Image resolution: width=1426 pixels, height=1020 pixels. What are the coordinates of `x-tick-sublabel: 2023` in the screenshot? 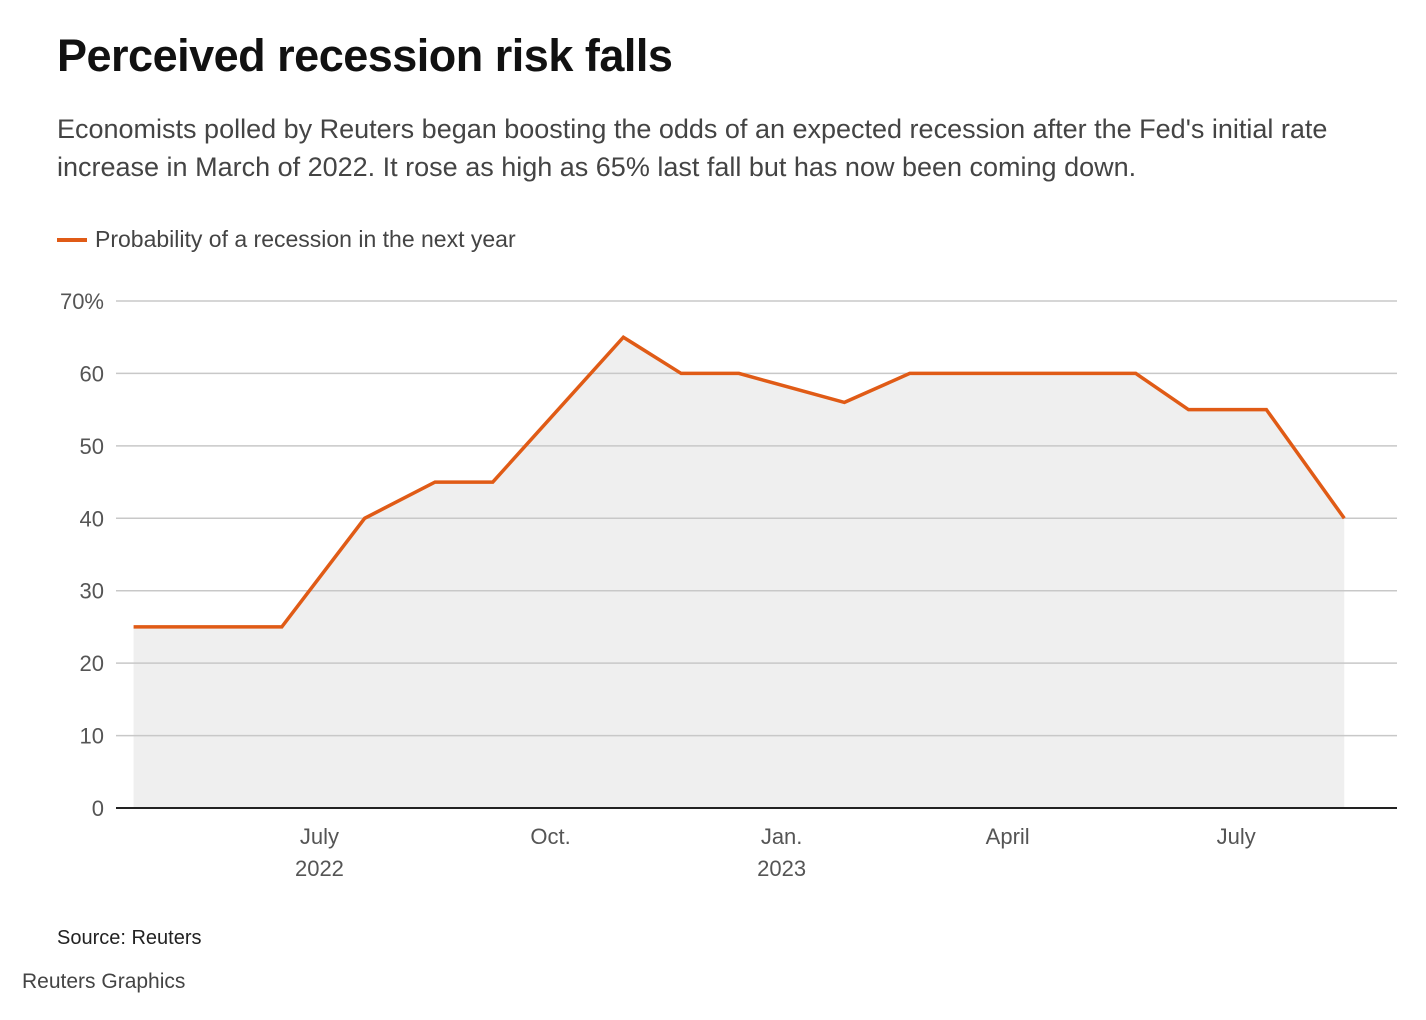 It's located at (781, 868).